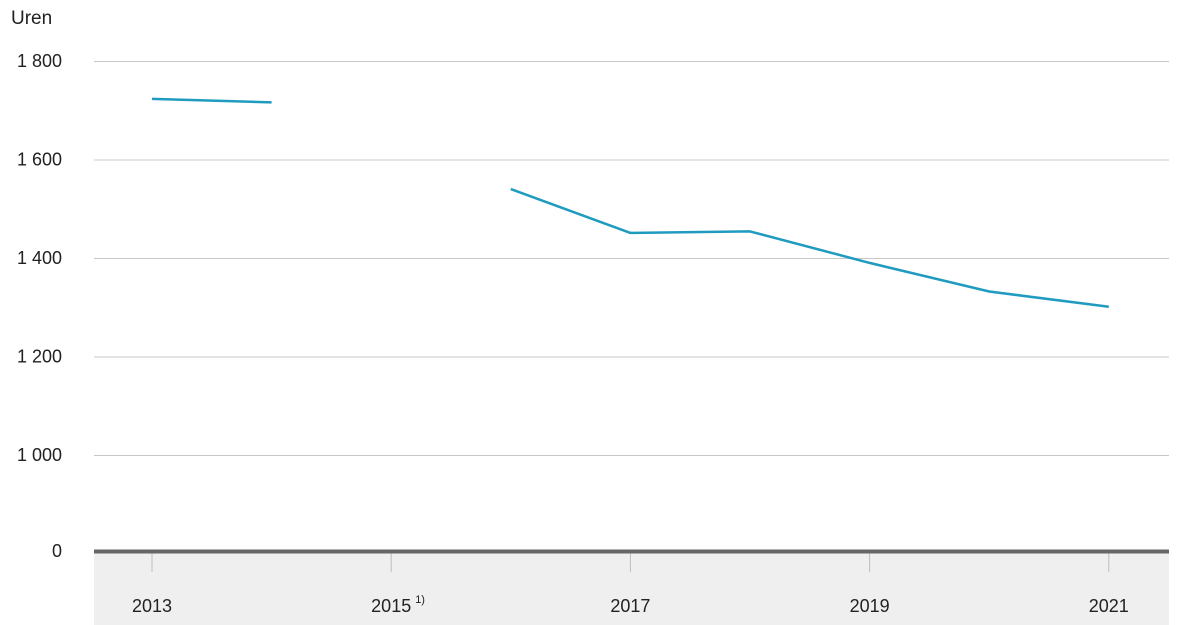  What do you see at coordinates (1109, 606) in the screenshot?
I see `x-tick-label: 2021` at bounding box center [1109, 606].